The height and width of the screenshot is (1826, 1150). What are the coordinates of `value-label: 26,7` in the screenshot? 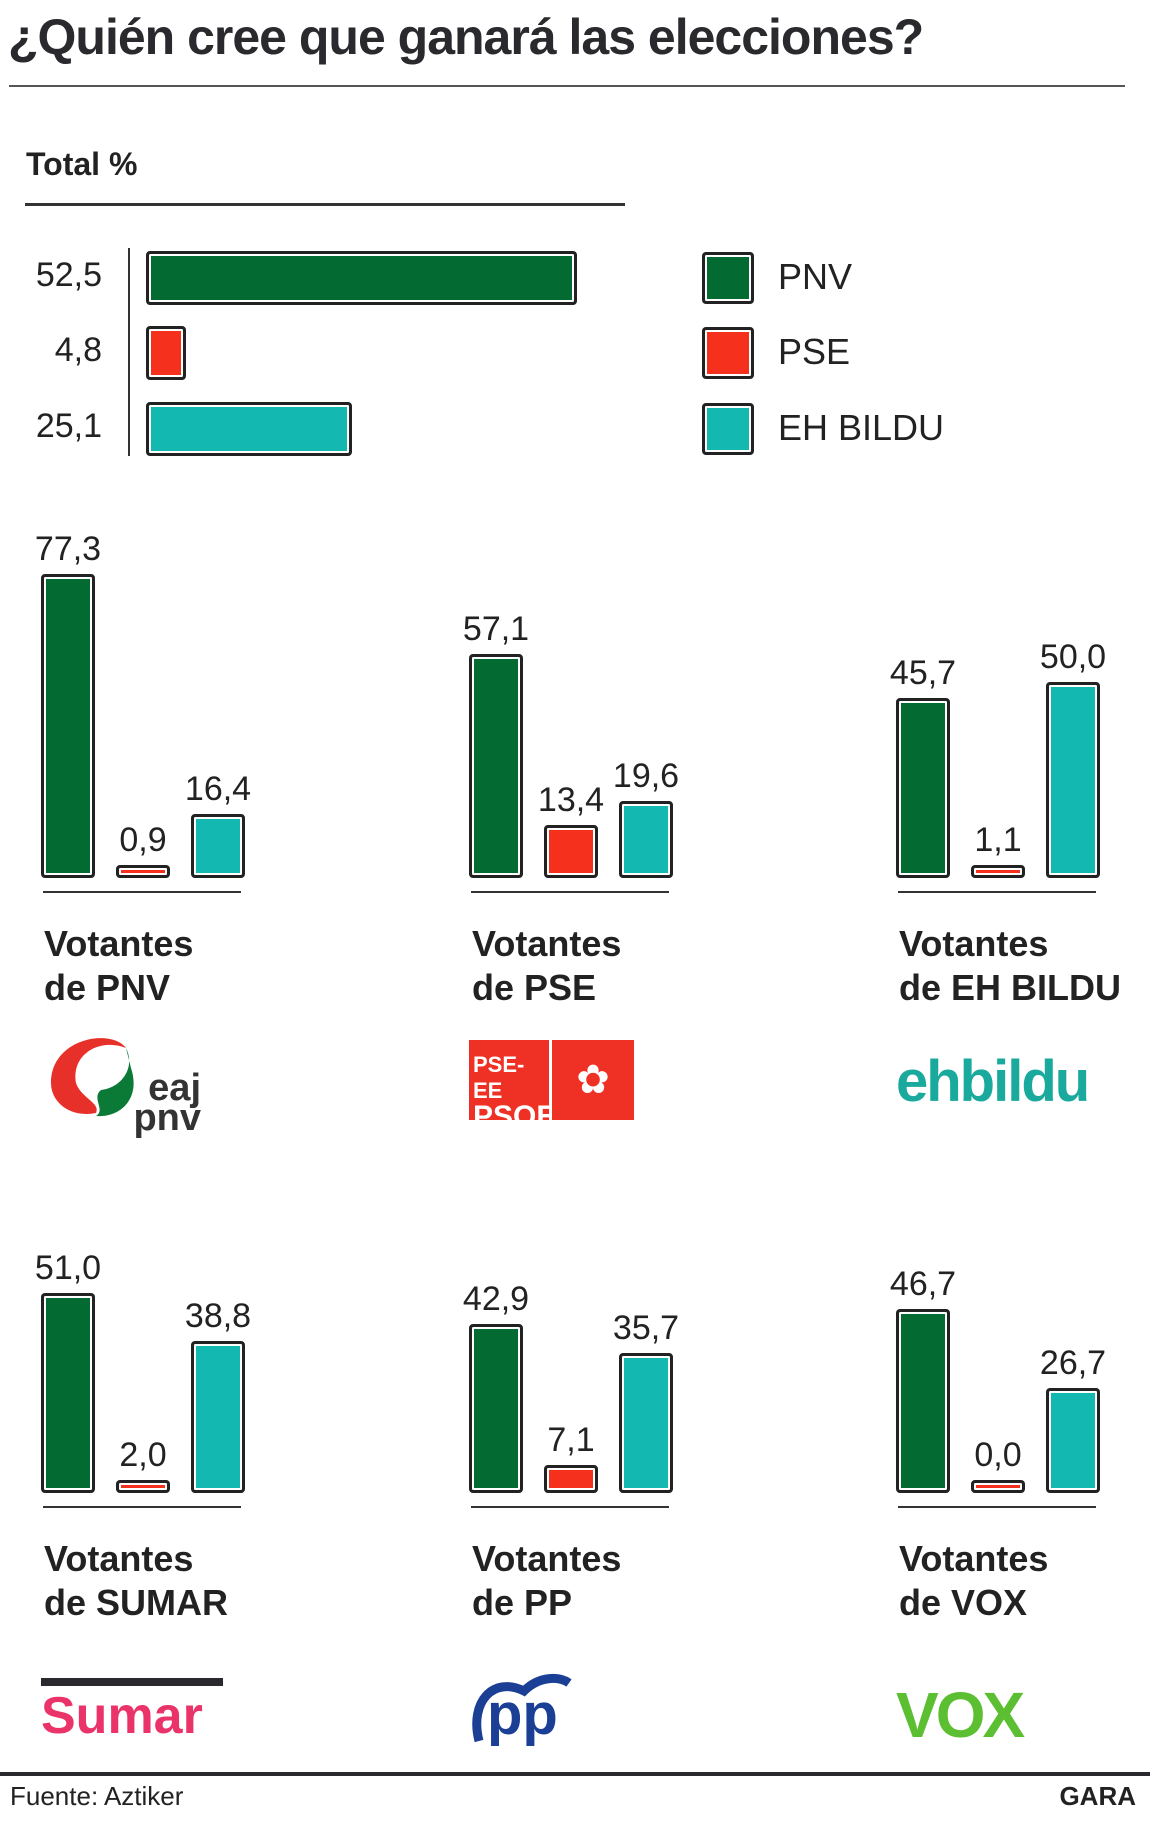 It's located at (1073, 1363).